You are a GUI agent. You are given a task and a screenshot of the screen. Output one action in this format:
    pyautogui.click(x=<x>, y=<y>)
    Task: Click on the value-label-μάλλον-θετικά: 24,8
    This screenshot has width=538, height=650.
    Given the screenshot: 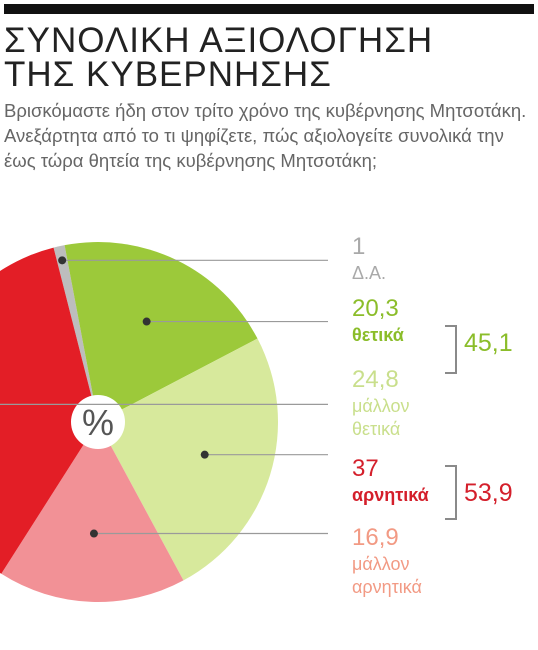 What is the action you would take?
    pyautogui.click(x=375, y=379)
    